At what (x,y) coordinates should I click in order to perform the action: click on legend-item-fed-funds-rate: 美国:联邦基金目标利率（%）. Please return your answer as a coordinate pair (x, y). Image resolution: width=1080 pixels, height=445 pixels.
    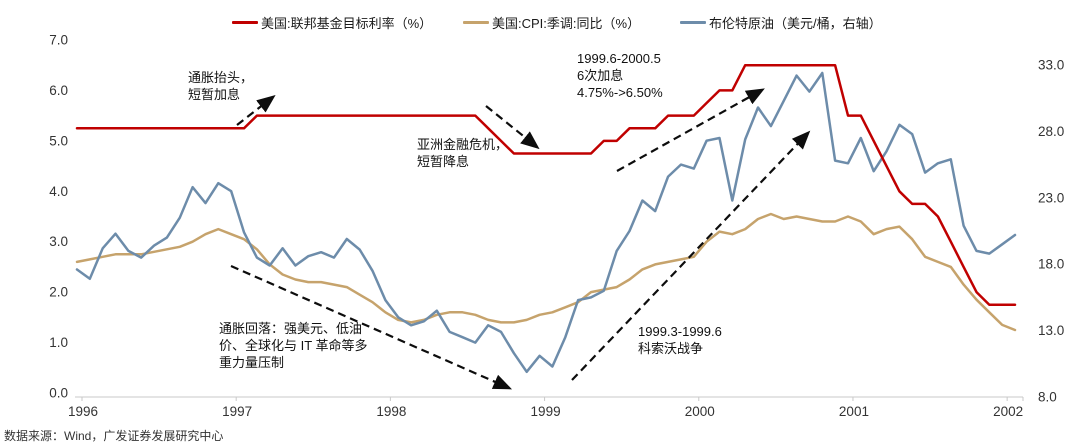
    Looking at the image, I should click on (332, 22).